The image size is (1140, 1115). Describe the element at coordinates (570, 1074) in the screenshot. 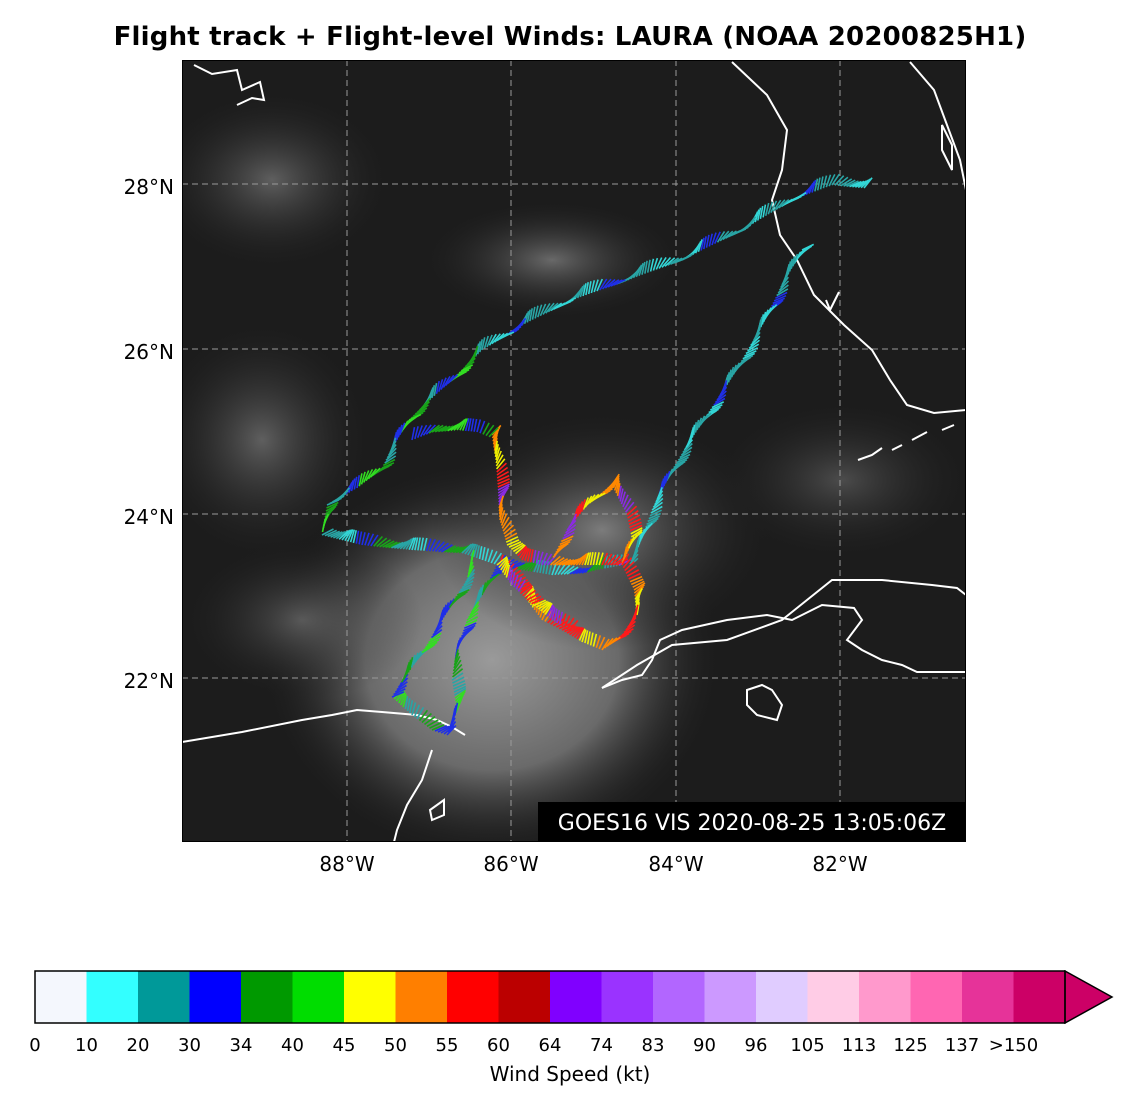

I see `colorbar-label: Wind Speed (kt)` at that location.